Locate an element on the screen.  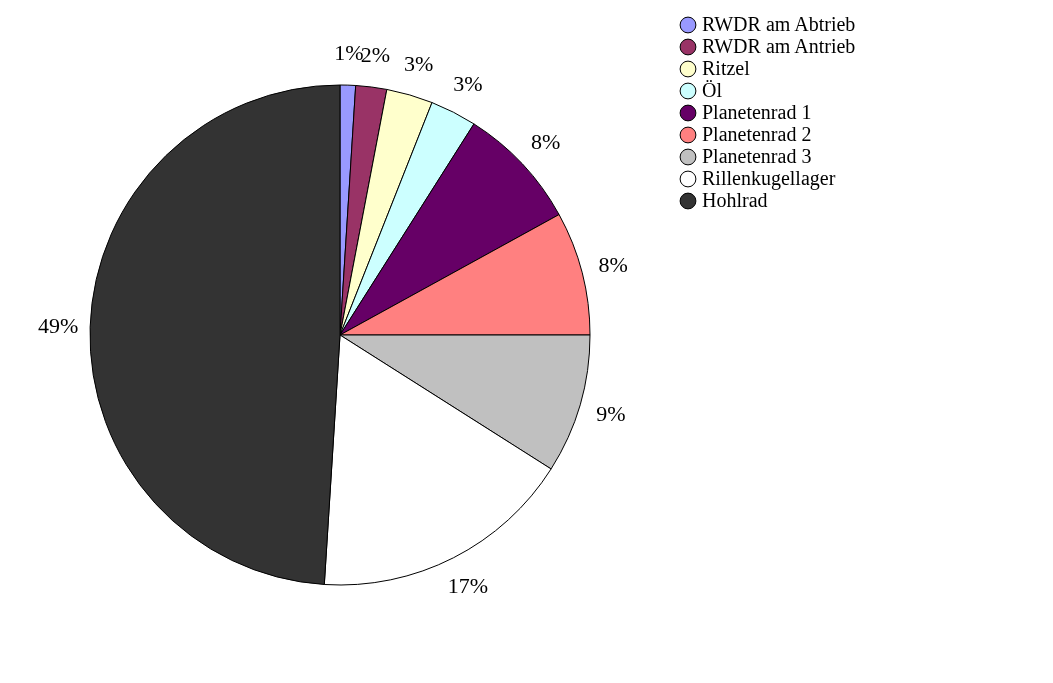
legend-label: Planetenrad 2 is located at coordinates (757, 134).